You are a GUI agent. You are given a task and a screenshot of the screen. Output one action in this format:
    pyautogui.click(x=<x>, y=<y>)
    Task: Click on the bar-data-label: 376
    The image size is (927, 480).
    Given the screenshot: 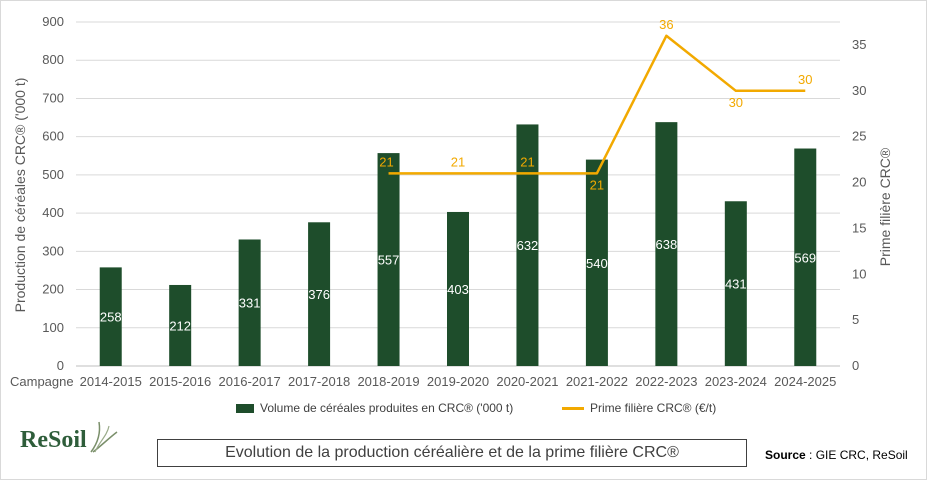 What is the action you would take?
    pyautogui.click(x=319, y=294)
    